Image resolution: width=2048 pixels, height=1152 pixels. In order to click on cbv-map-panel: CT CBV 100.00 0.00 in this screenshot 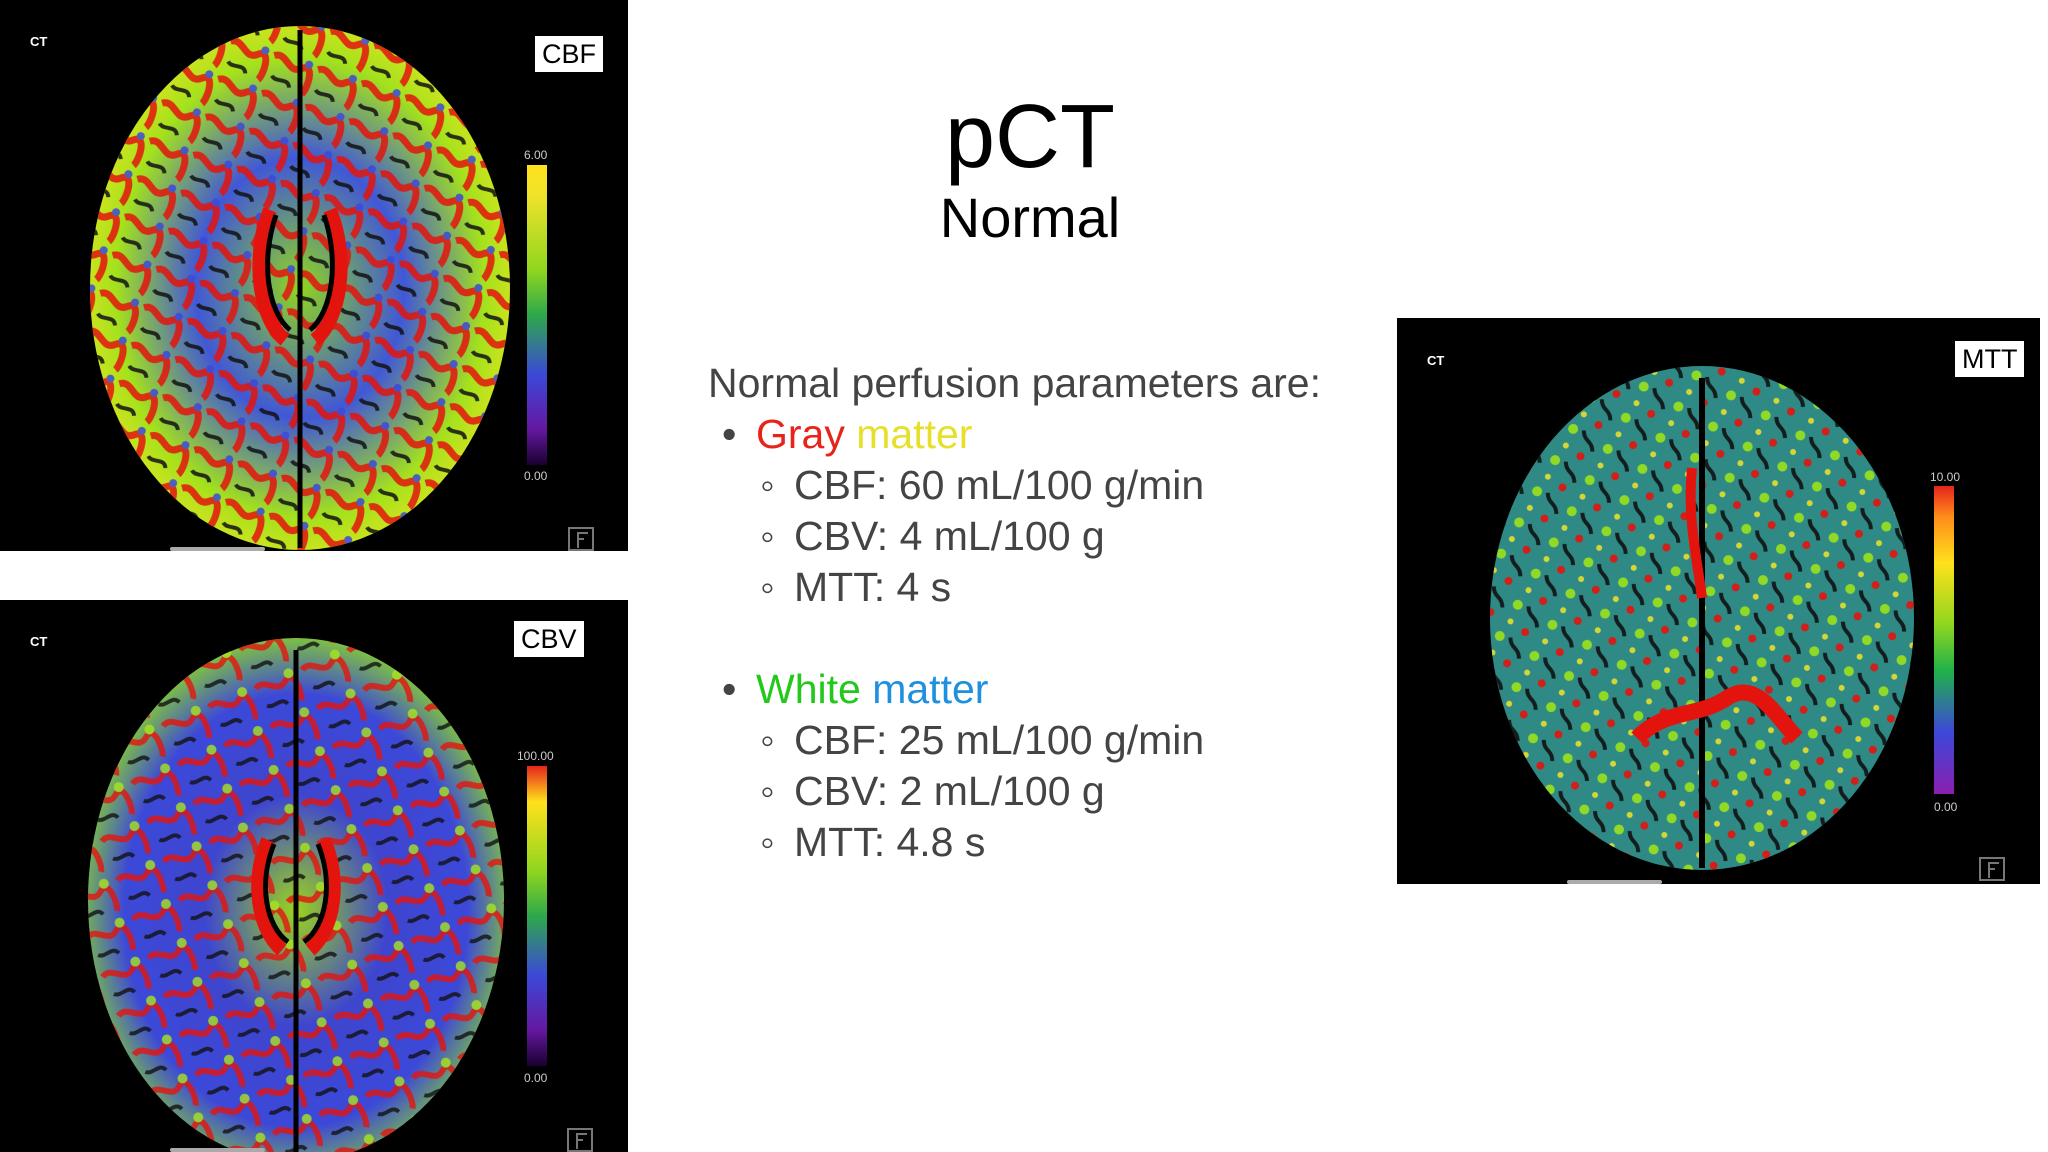, I will do `click(314, 876)`.